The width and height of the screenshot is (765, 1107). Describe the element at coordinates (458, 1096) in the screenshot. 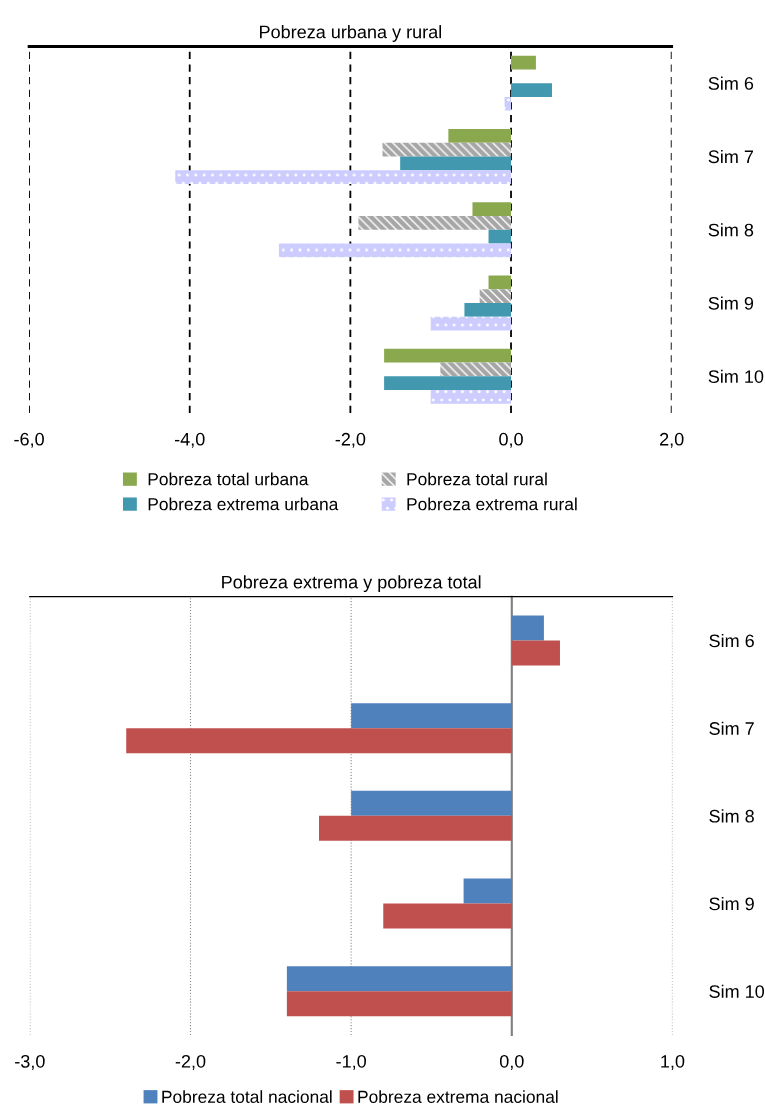

I see `legend-label: Pobreza extrema nacional` at that location.